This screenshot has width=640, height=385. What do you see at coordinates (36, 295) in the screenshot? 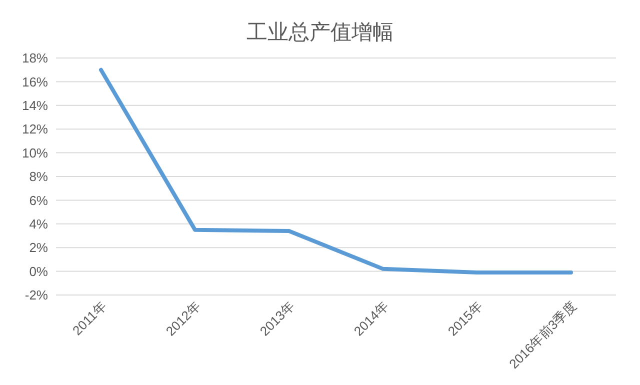
I see `y-tick-label: -2%` at bounding box center [36, 295].